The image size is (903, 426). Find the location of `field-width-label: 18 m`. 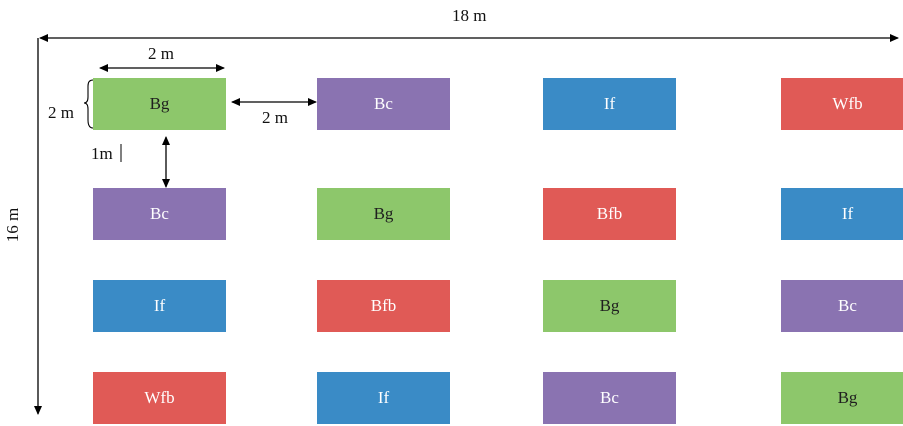

field-width-label: 18 m is located at coordinates (469, 15).